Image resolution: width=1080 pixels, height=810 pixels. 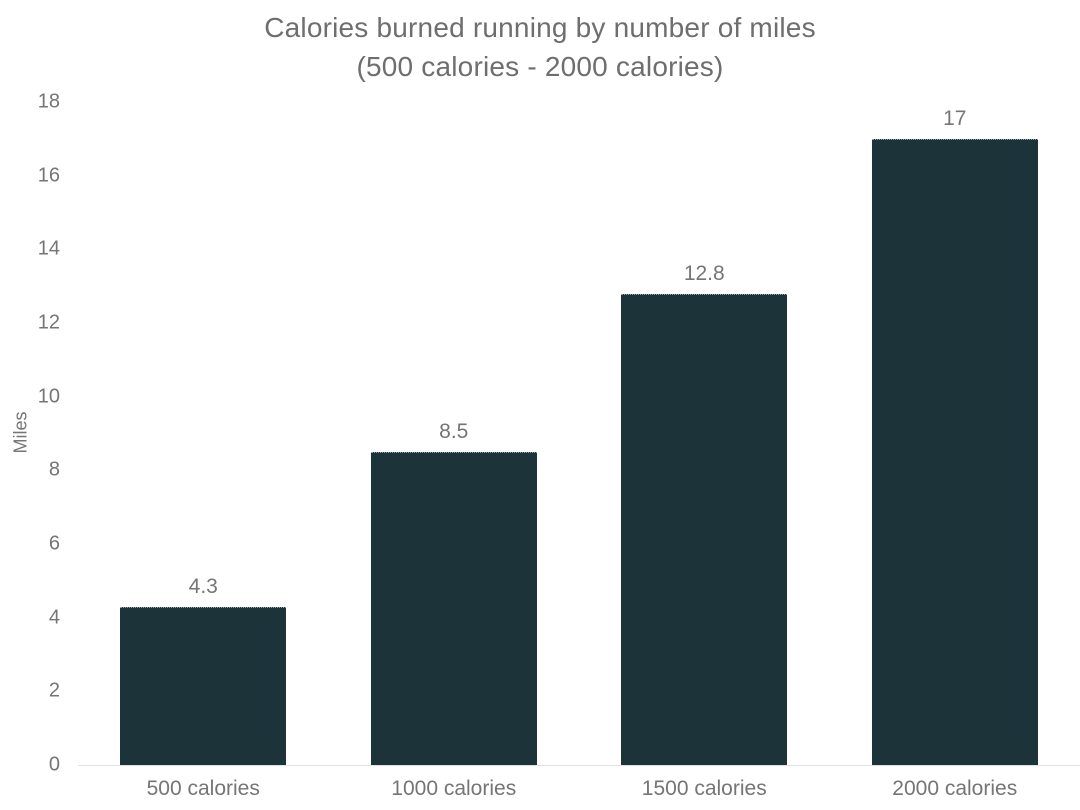 I want to click on y-tick-label: 14, so click(x=48, y=248).